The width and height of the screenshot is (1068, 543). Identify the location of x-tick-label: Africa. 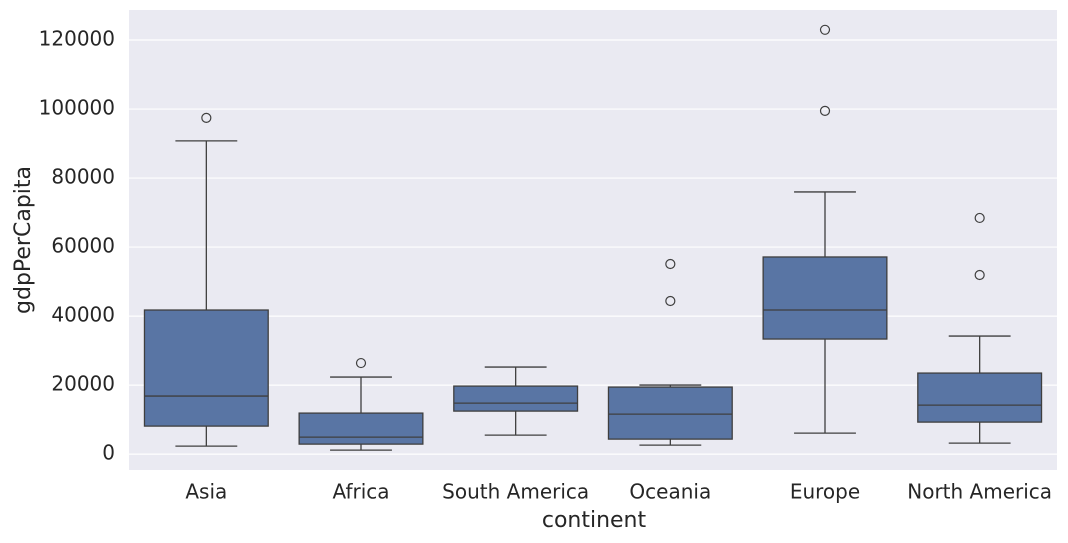
(360, 492).